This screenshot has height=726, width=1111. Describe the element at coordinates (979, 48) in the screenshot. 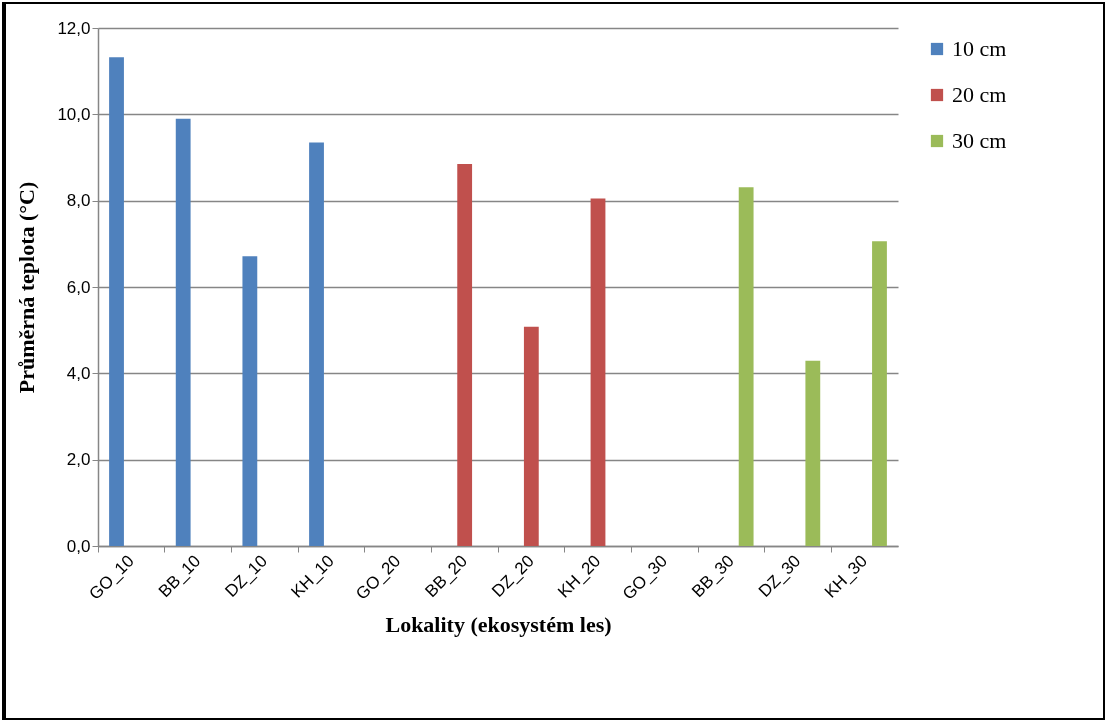

I see `legend-label: 10 cm` at that location.